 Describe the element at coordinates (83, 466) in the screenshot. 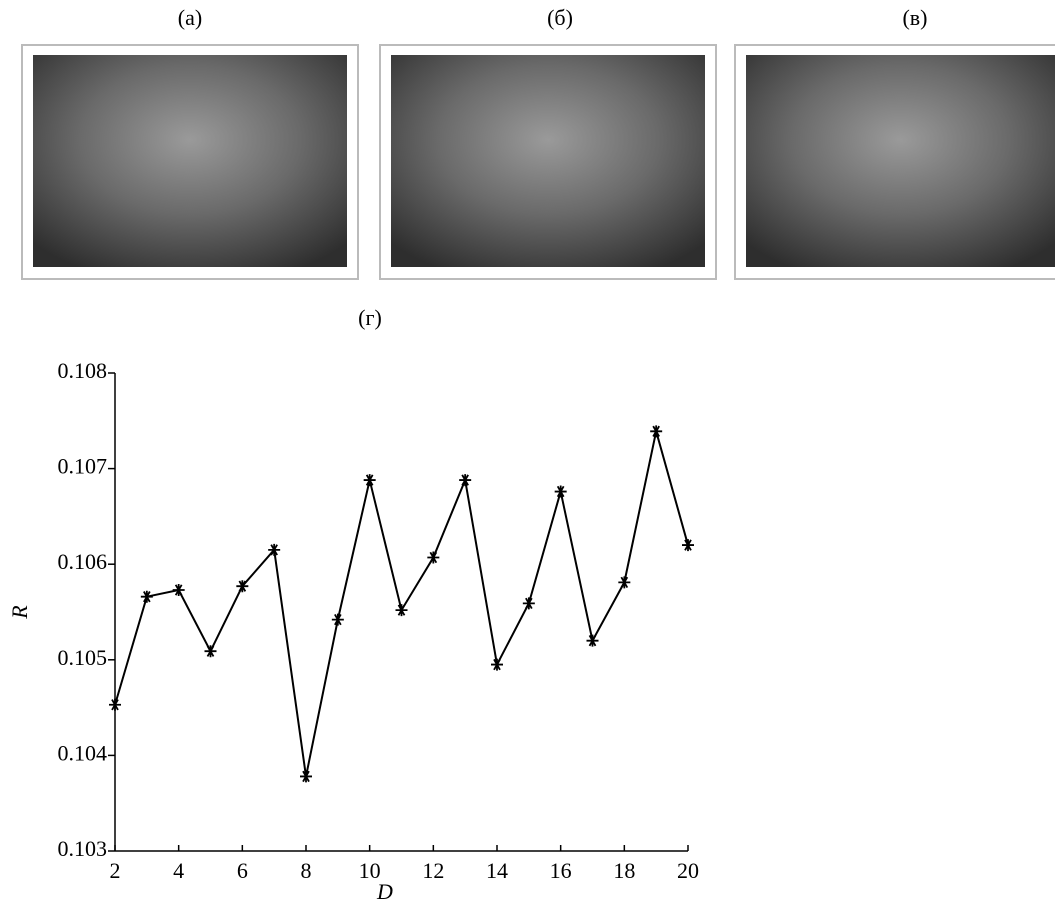

I see `y-tick-label: 0.107` at that location.